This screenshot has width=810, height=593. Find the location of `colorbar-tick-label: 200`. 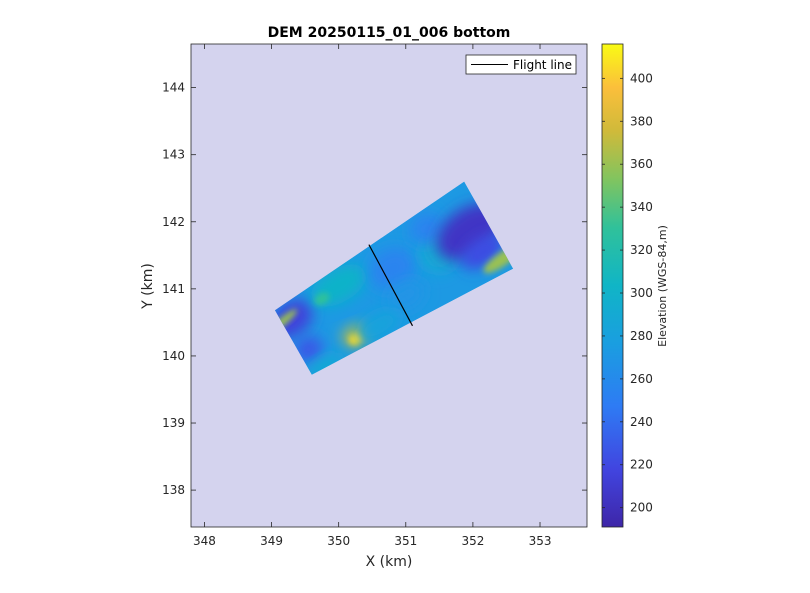

colorbar-tick-label: 200 is located at coordinates (641, 508).